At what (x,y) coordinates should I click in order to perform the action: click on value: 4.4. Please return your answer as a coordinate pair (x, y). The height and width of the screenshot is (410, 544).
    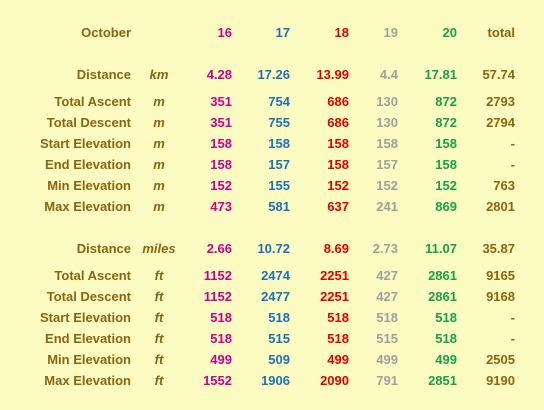
    Looking at the image, I should click on (388, 74).